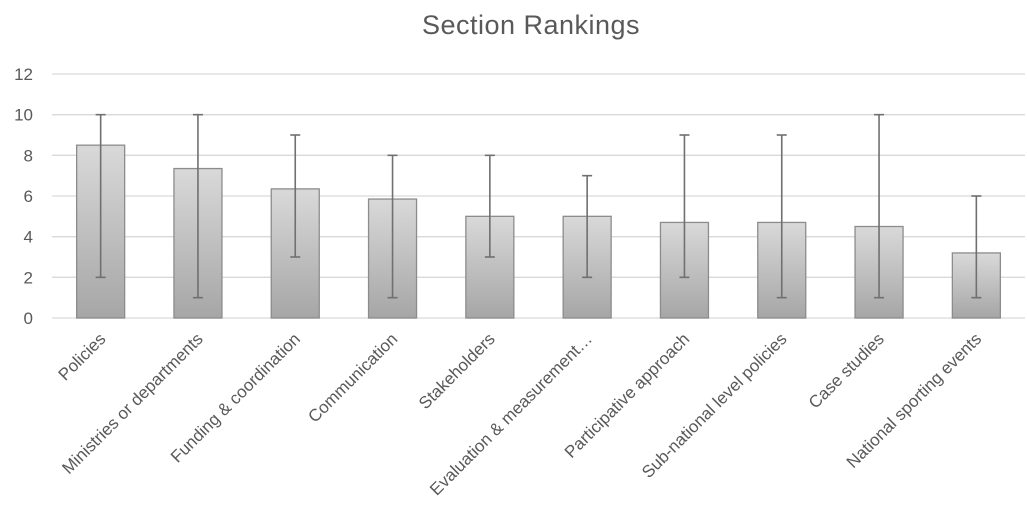 This screenshot has height=511, width=1027. I want to click on x-tick-label: Case studies, so click(846, 370).